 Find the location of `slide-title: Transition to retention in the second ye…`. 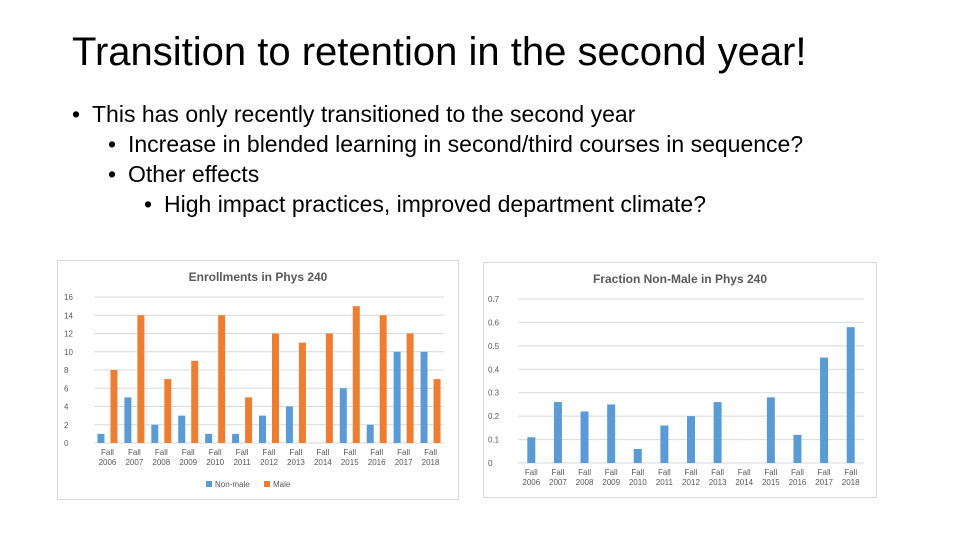

slide-title: Transition to retention in the second ye… is located at coordinates (439, 52).